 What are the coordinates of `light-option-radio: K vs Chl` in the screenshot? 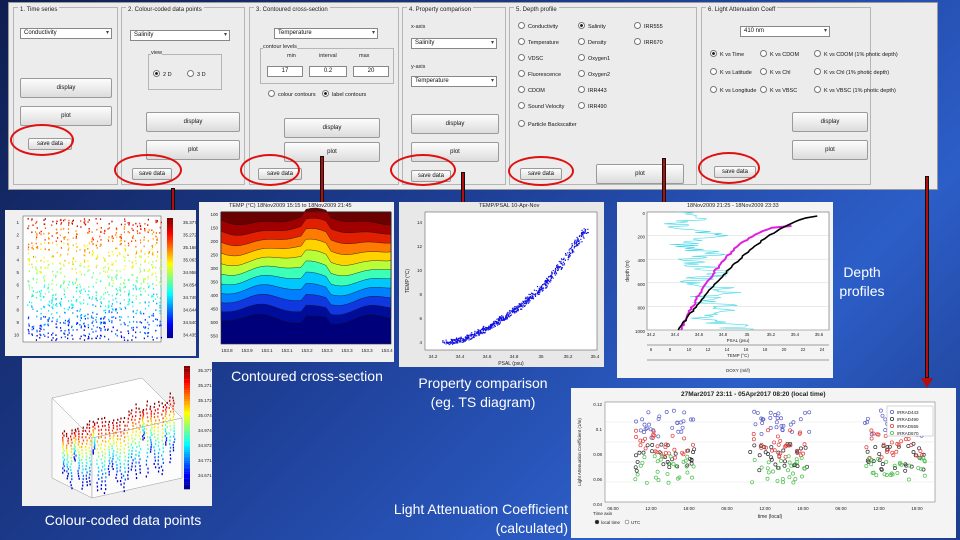 It's located at (775, 72).